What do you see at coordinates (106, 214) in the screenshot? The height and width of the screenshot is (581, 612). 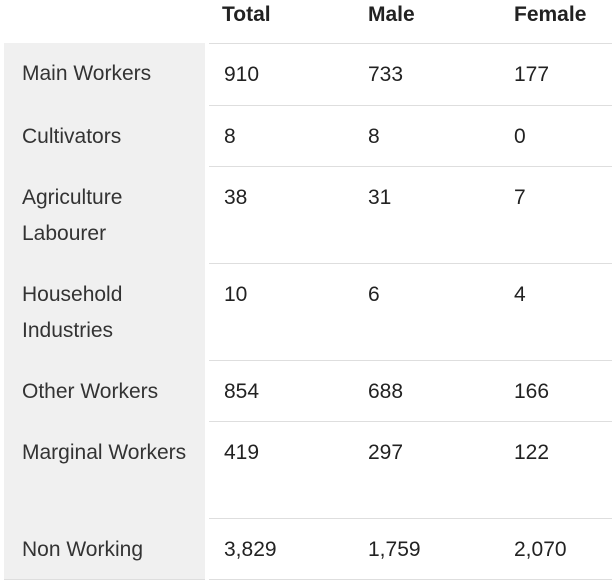 I see `row-label: Agriculture Labourer` at bounding box center [106, 214].